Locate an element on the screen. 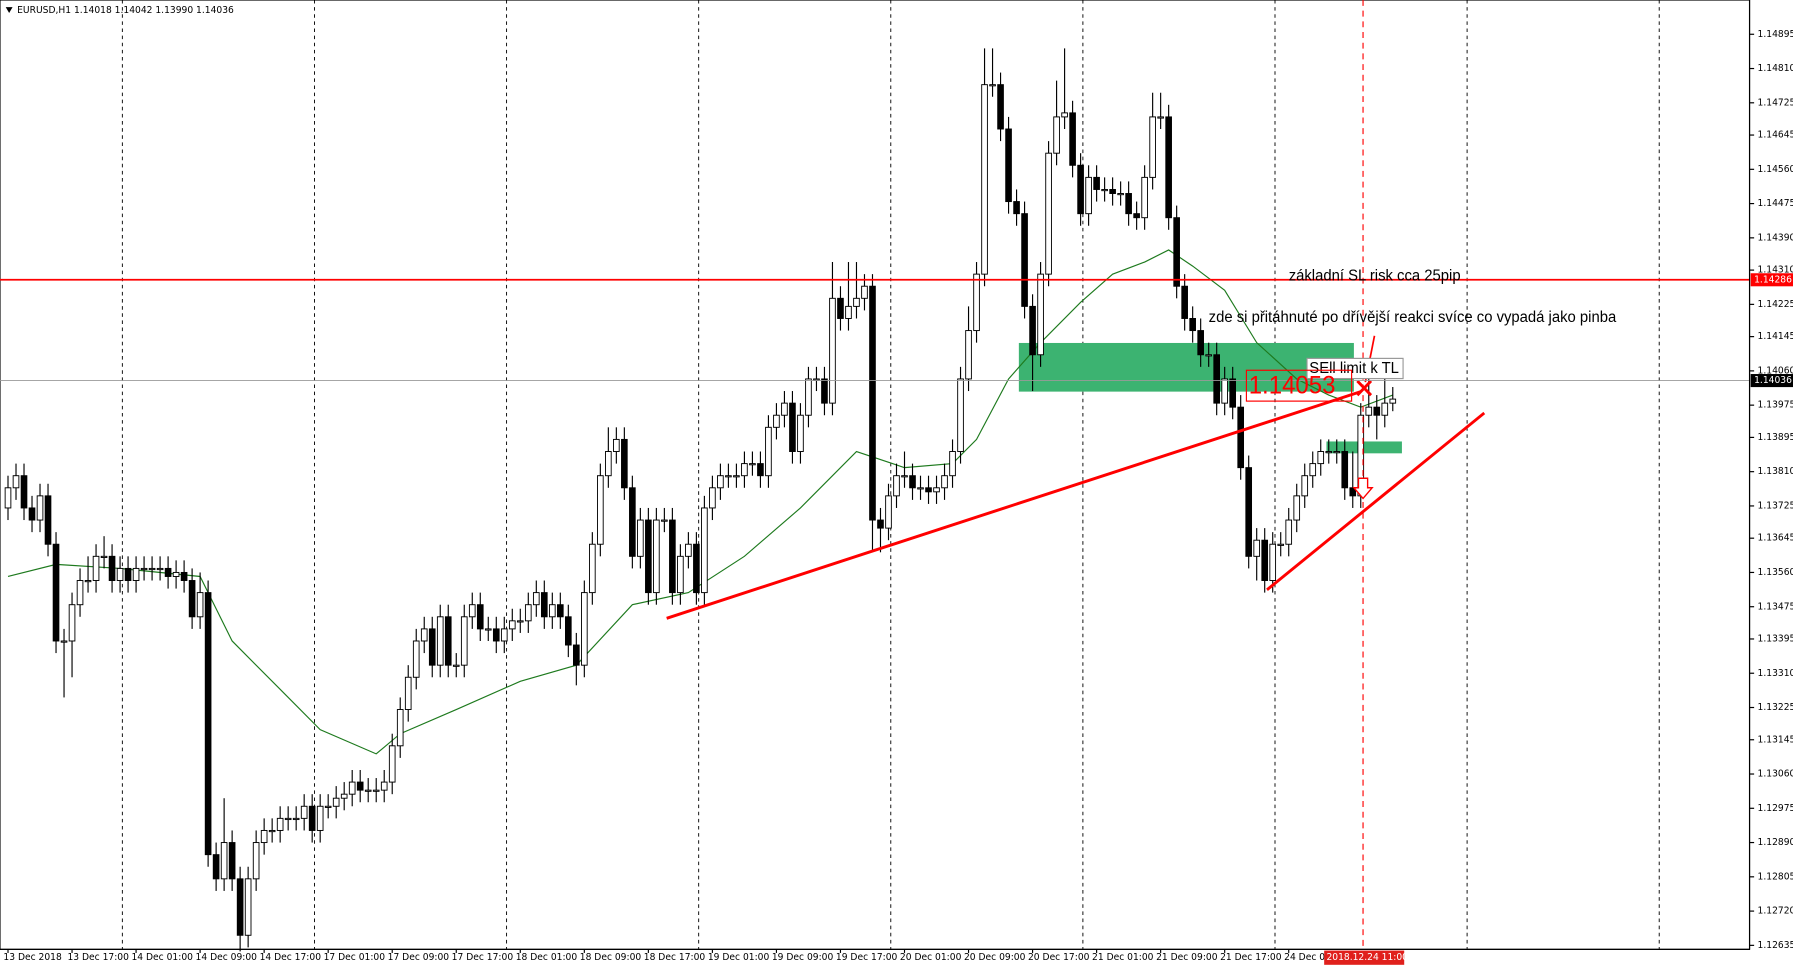 This screenshot has height=966, width=1793. y-tick-label: 1.14725 is located at coordinates (1775, 102).